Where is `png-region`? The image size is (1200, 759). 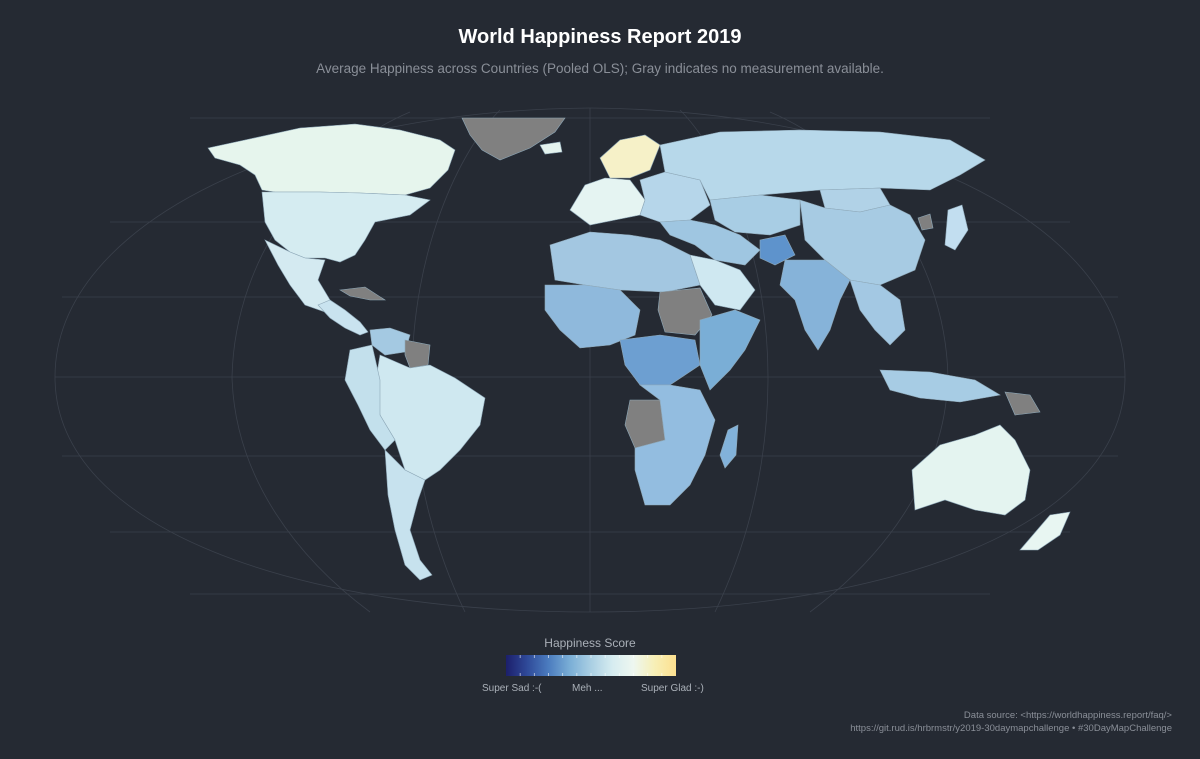 png-region is located at coordinates (1022, 403).